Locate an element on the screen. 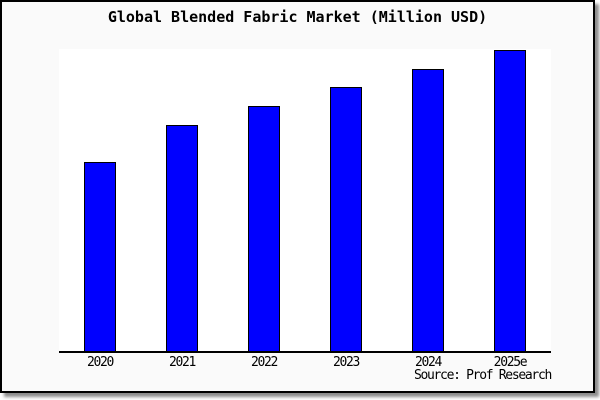 Image resolution: width=600 pixels, height=400 pixels. x-tick-label-2021: 2021 is located at coordinates (182, 362).